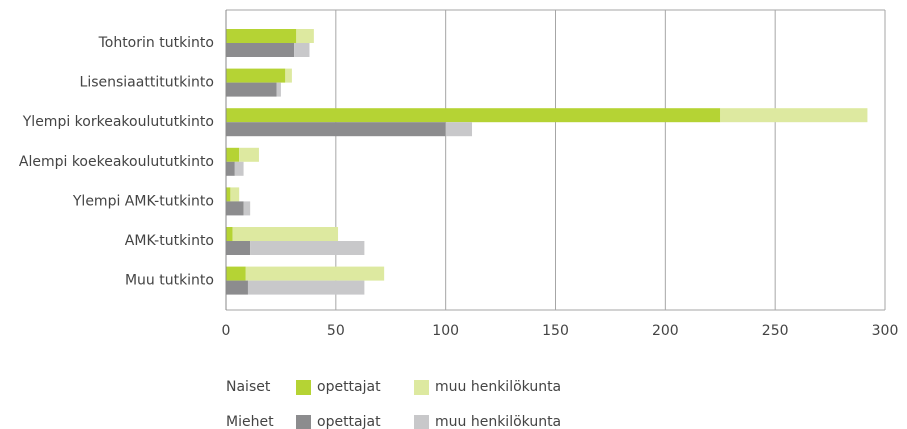 The height and width of the screenshot is (429, 907). Describe the element at coordinates (118, 122) in the screenshot. I see `y-tick-label: Ylempi korkeakoulututkinto` at that location.